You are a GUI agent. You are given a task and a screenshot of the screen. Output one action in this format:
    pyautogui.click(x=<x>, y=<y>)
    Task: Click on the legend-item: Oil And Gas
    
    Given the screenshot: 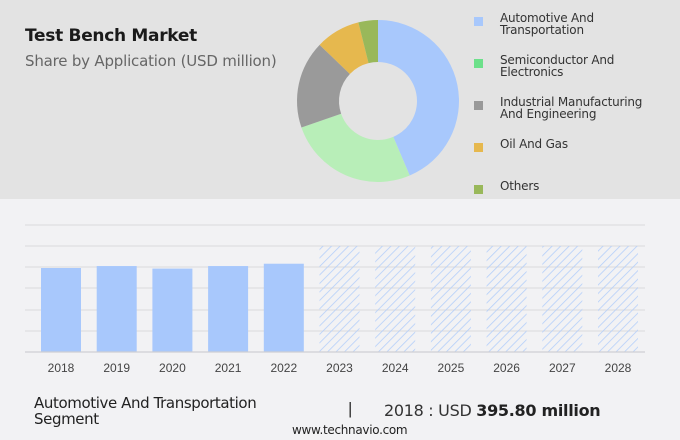 What is the action you would take?
    pyautogui.click(x=521, y=145)
    